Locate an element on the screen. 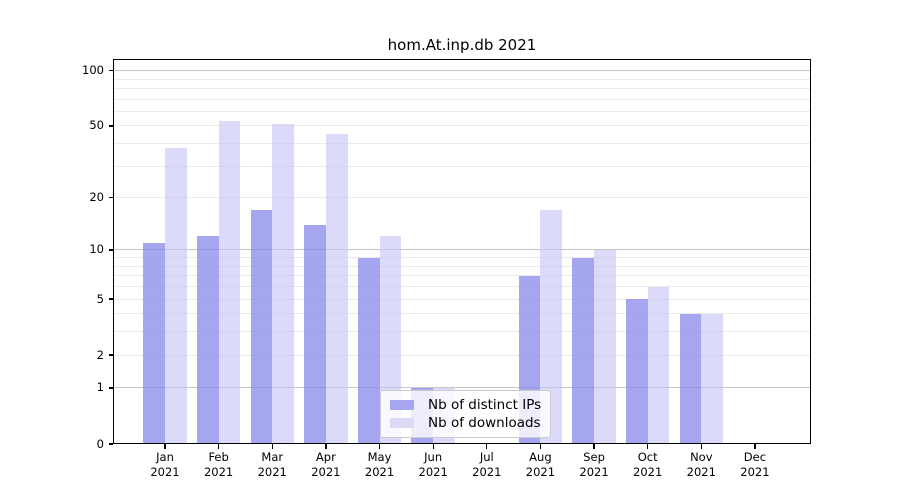 Image resolution: width=900 pixels, height=500 pixels. month-label: Jul is located at coordinates (486, 457).